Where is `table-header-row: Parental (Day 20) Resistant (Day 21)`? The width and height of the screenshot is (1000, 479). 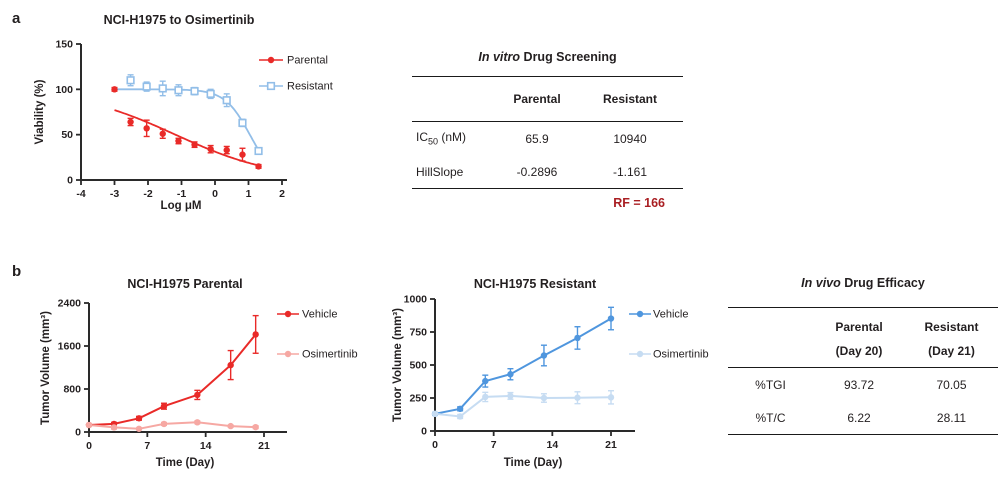
table-header-row: Parental (Day 20) Resistant (Day 21) is located at coordinates (863, 337).